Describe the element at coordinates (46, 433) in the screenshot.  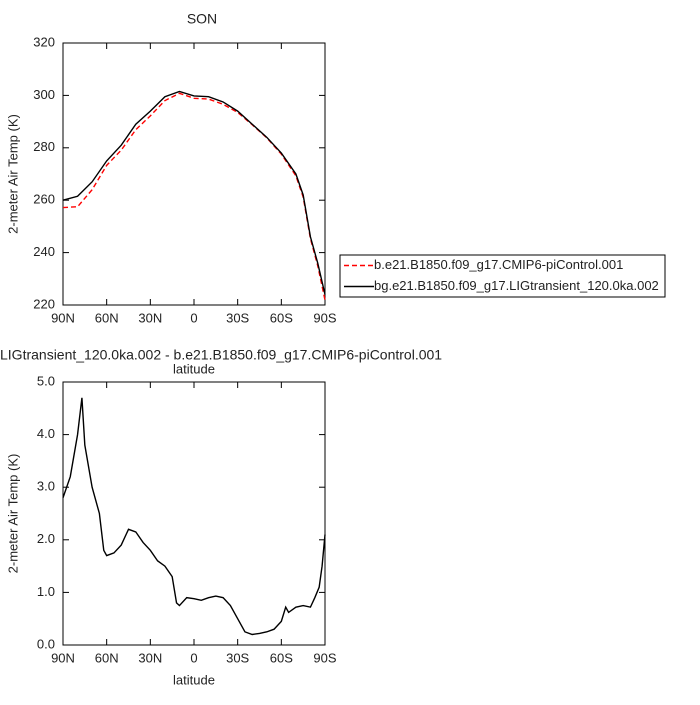
I see `y-tick-label: 4.0` at that location.